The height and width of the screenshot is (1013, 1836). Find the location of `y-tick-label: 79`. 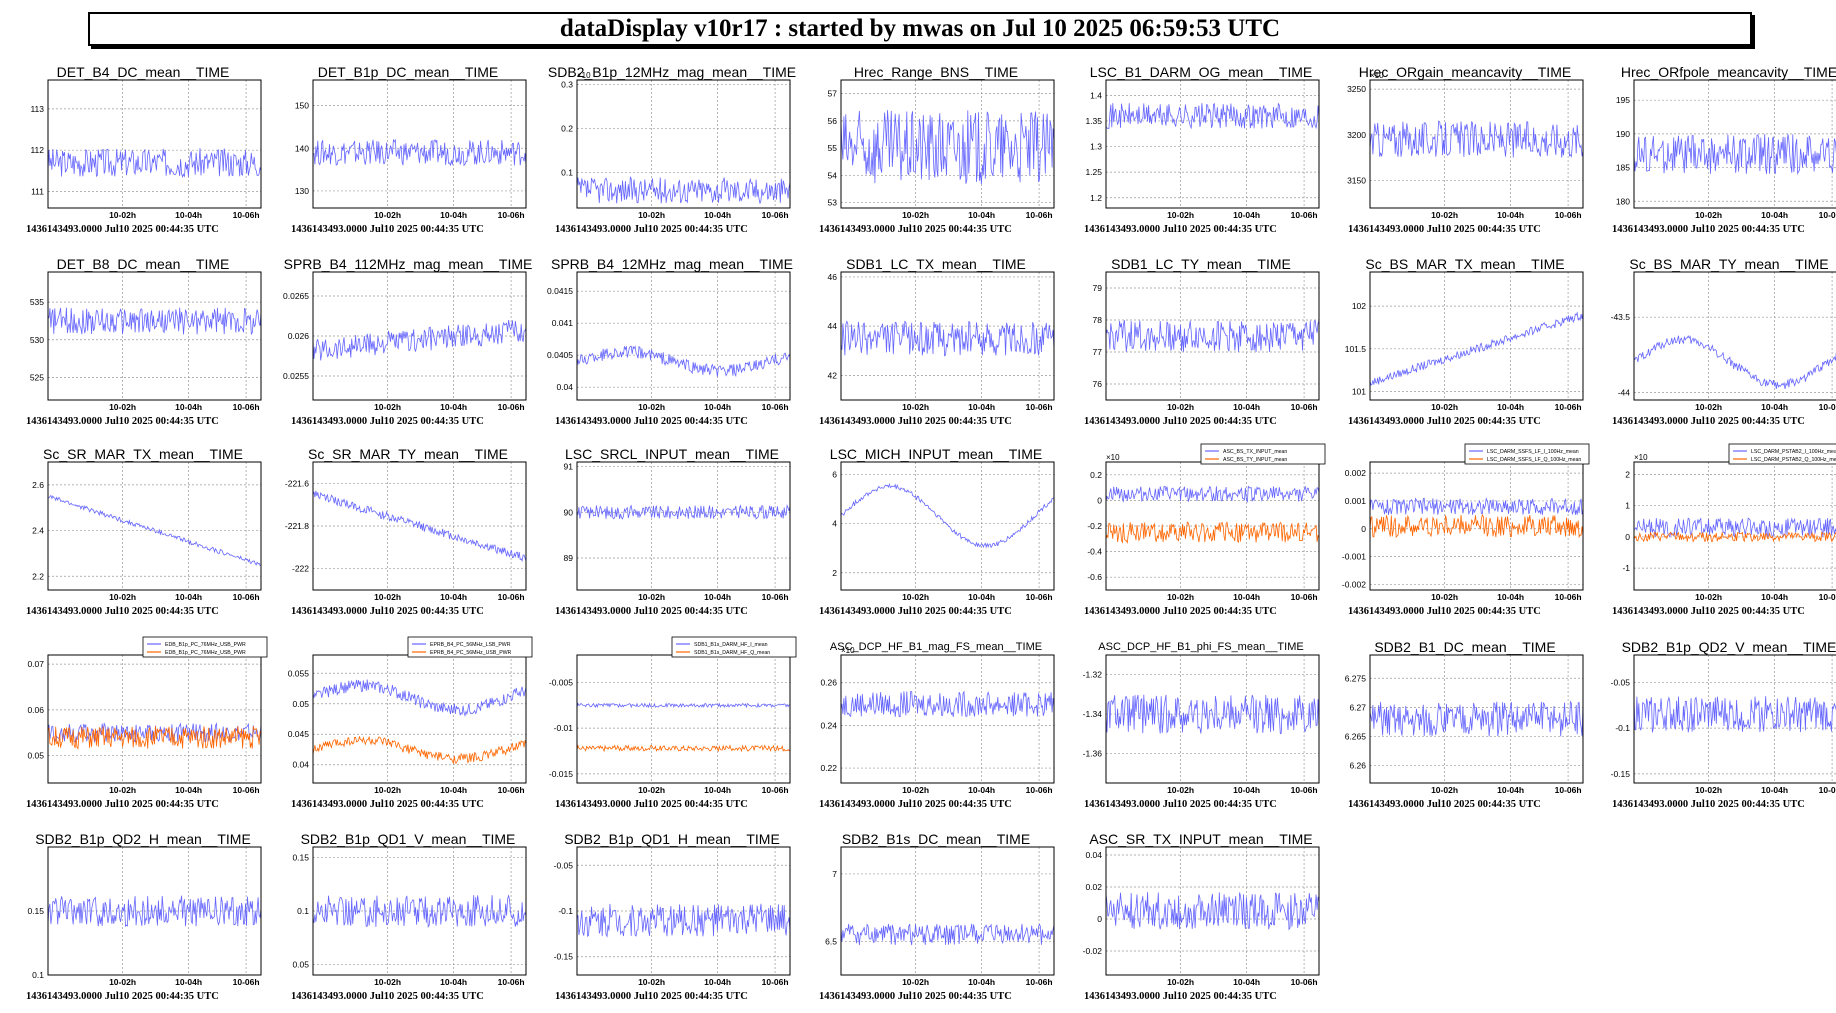

y-tick-label: 79 is located at coordinates (1098, 288).